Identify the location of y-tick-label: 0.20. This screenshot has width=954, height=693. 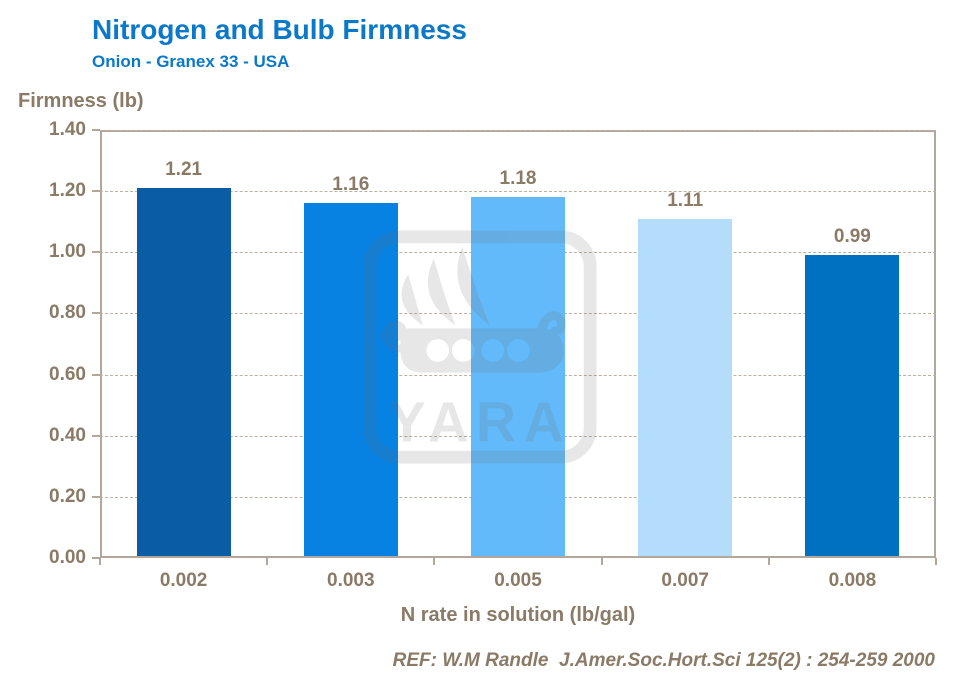
(67, 496).